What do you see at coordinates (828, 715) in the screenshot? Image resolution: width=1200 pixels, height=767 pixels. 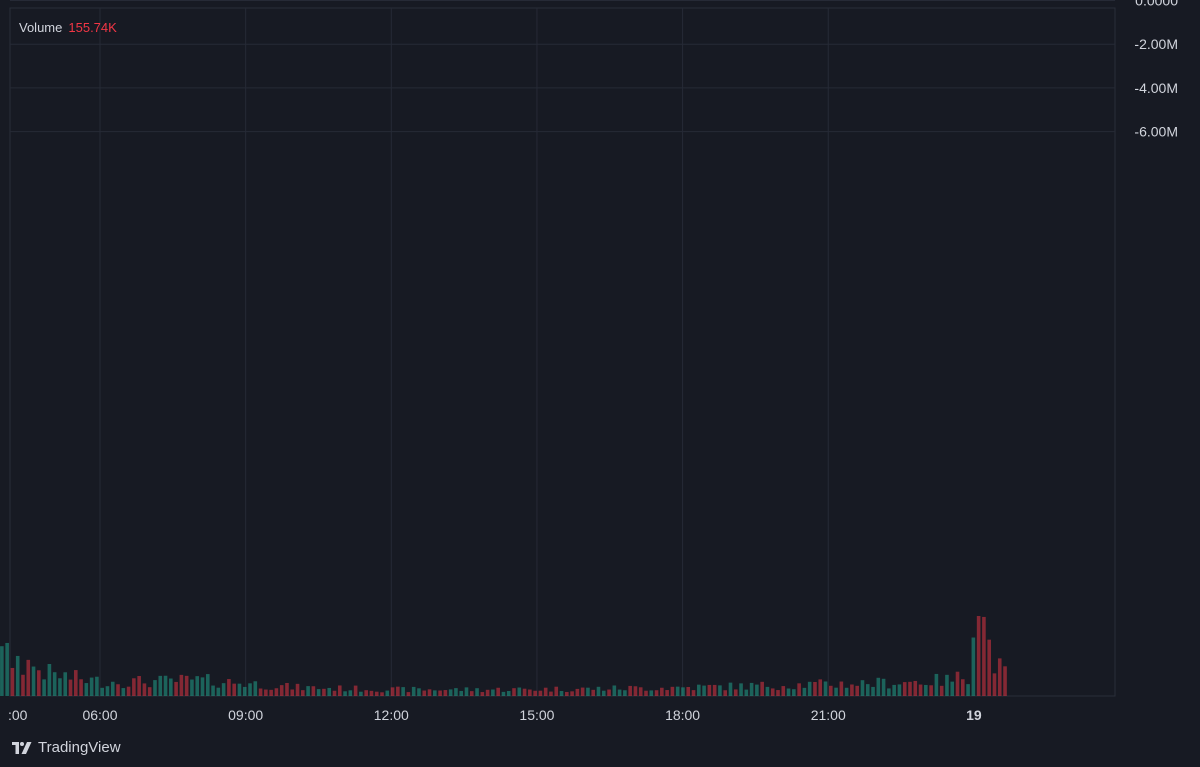 I see `x-tick-label: 21:00` at bounding box center [828, 715].